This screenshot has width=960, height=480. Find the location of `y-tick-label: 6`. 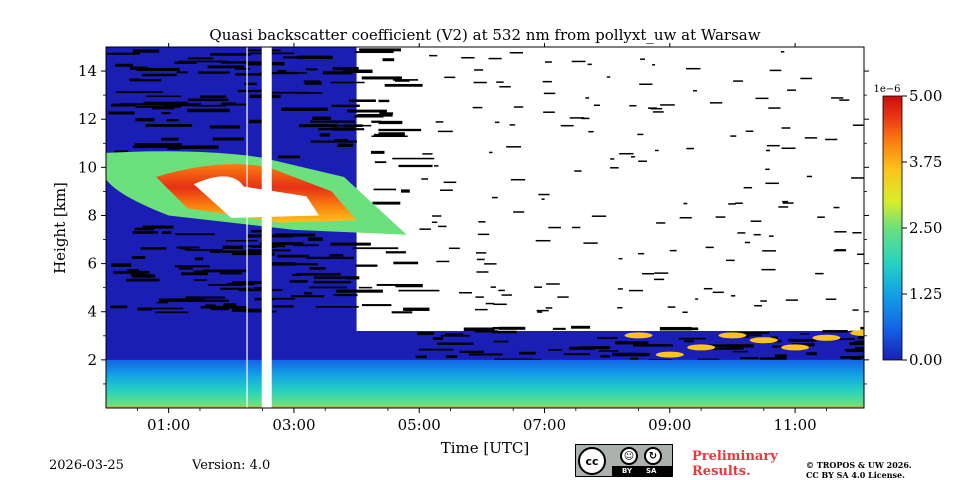

y-tick-label: 6 is located at coordinates (92, 264).